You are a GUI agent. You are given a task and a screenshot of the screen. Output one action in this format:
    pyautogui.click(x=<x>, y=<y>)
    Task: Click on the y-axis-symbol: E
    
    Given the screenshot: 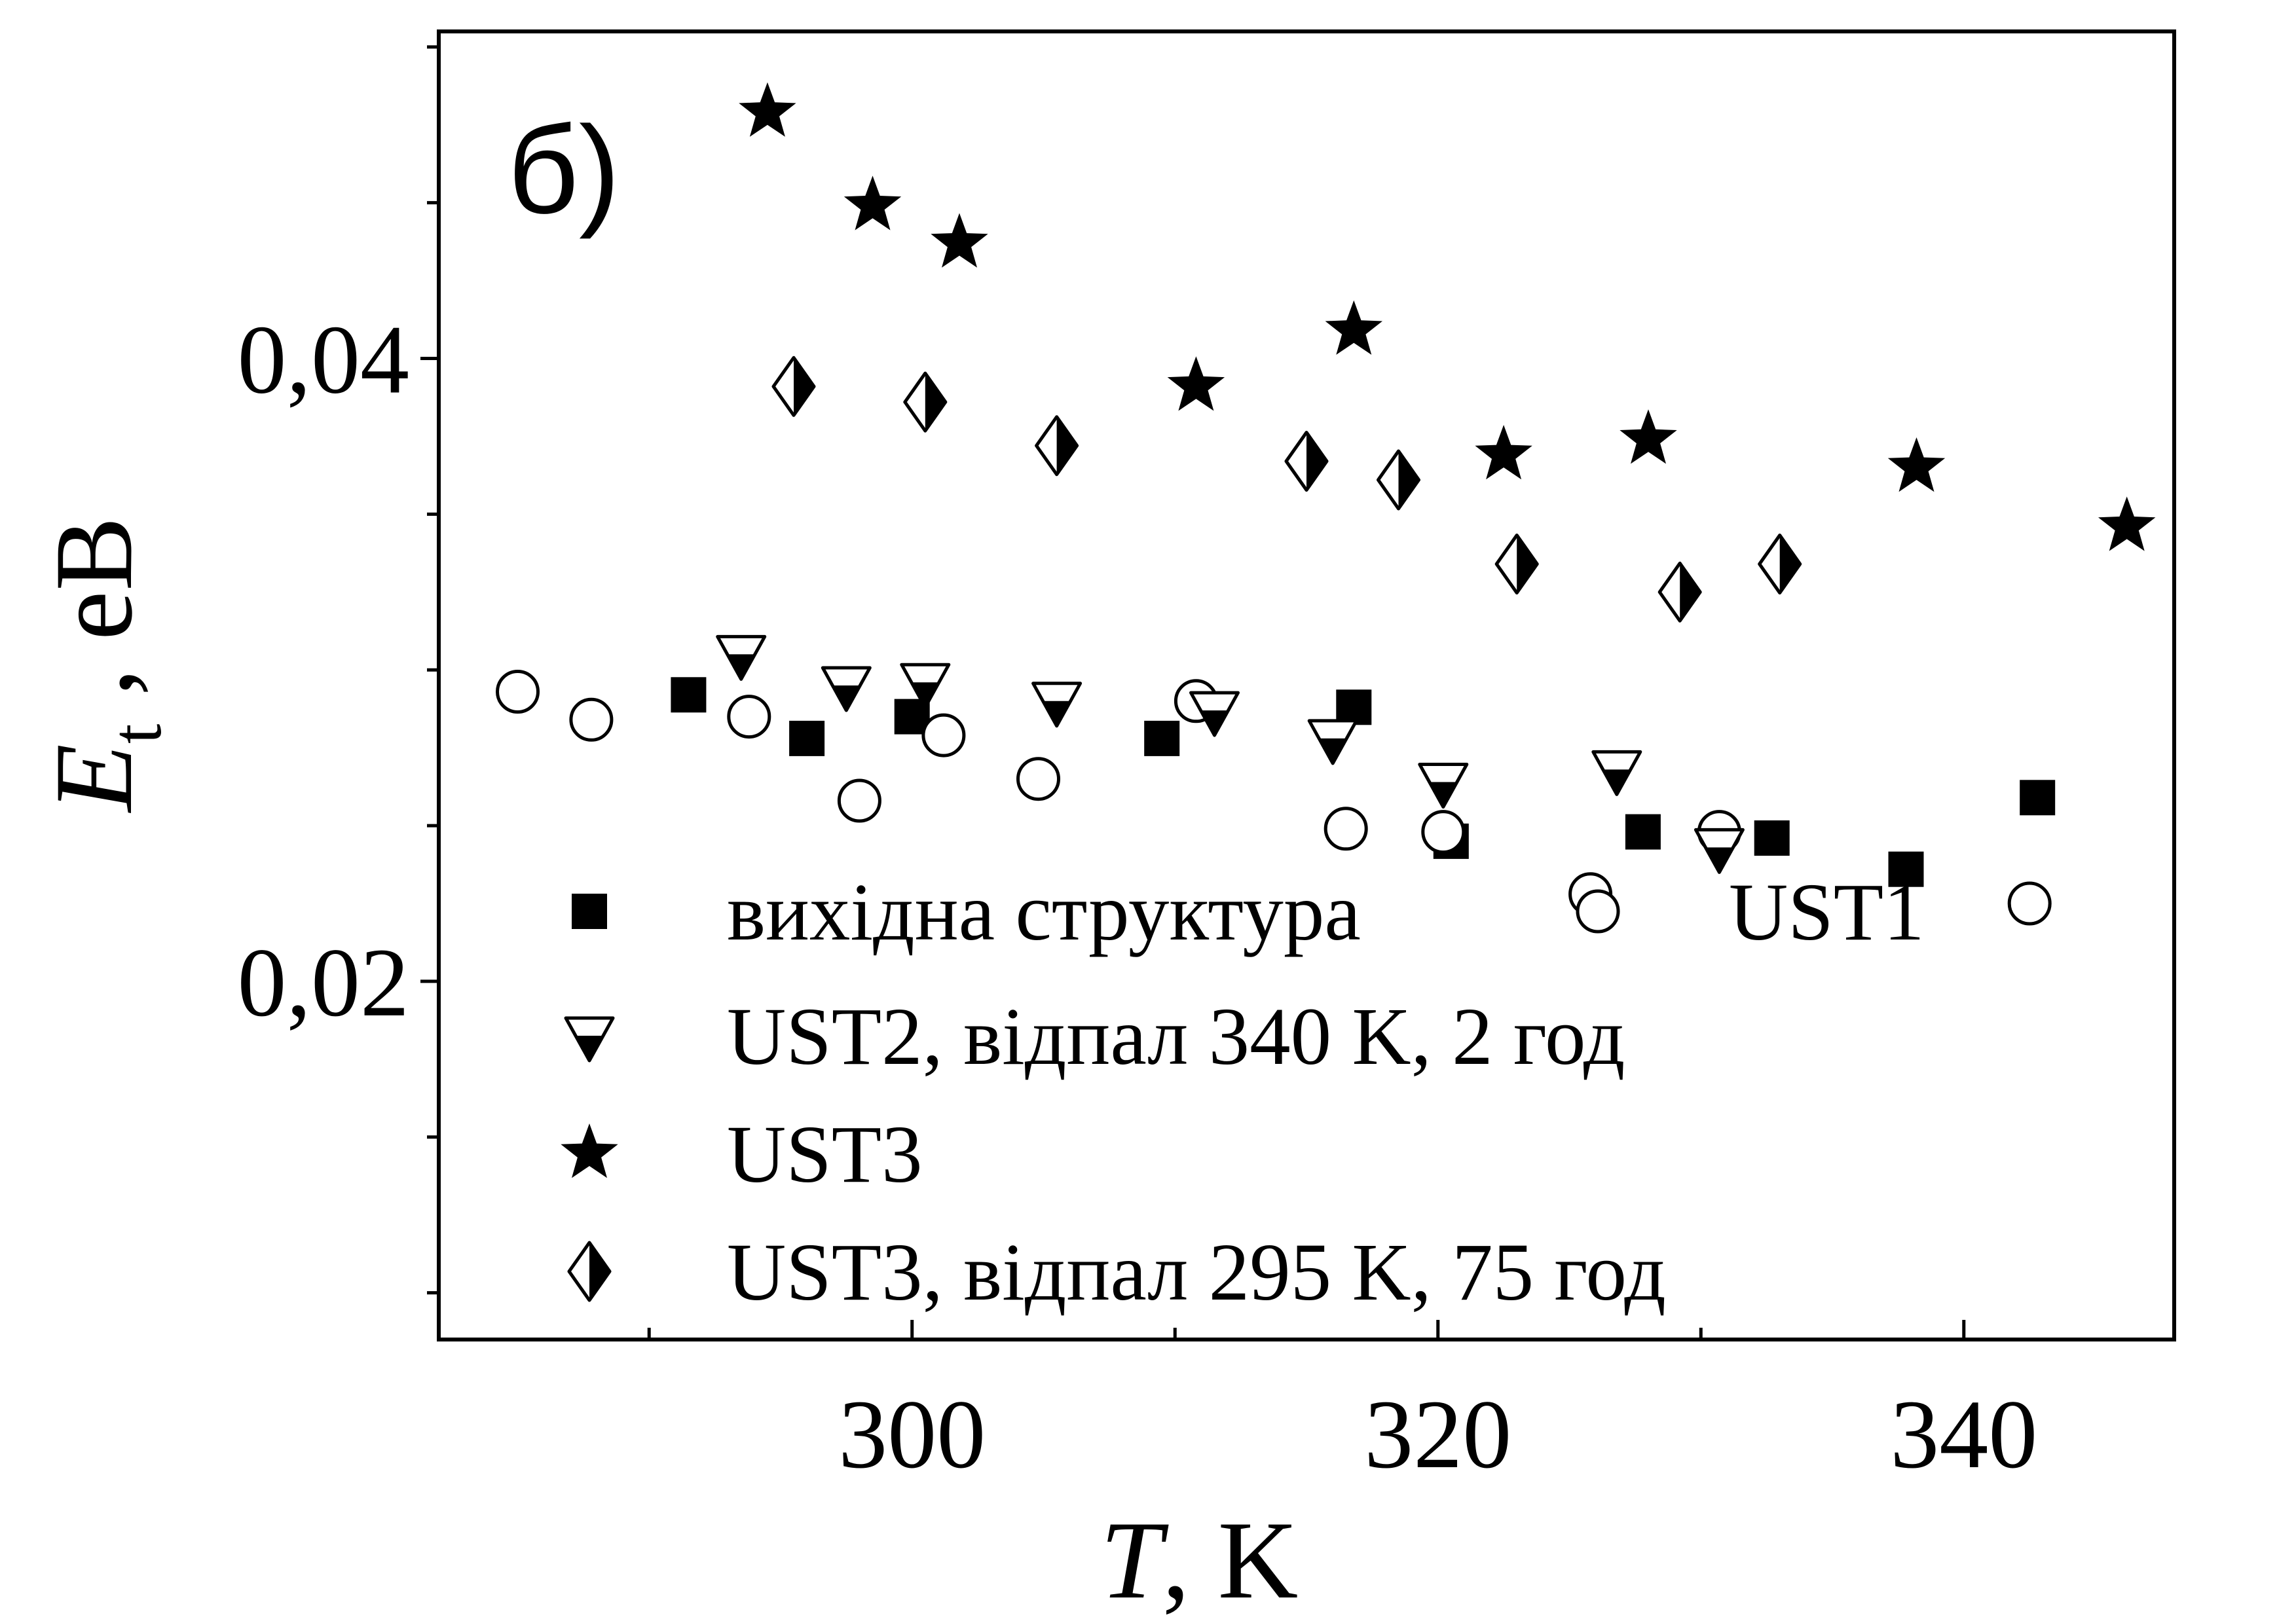 What is the action you would take?
    pyautogui.click(x=93, y=778)
    